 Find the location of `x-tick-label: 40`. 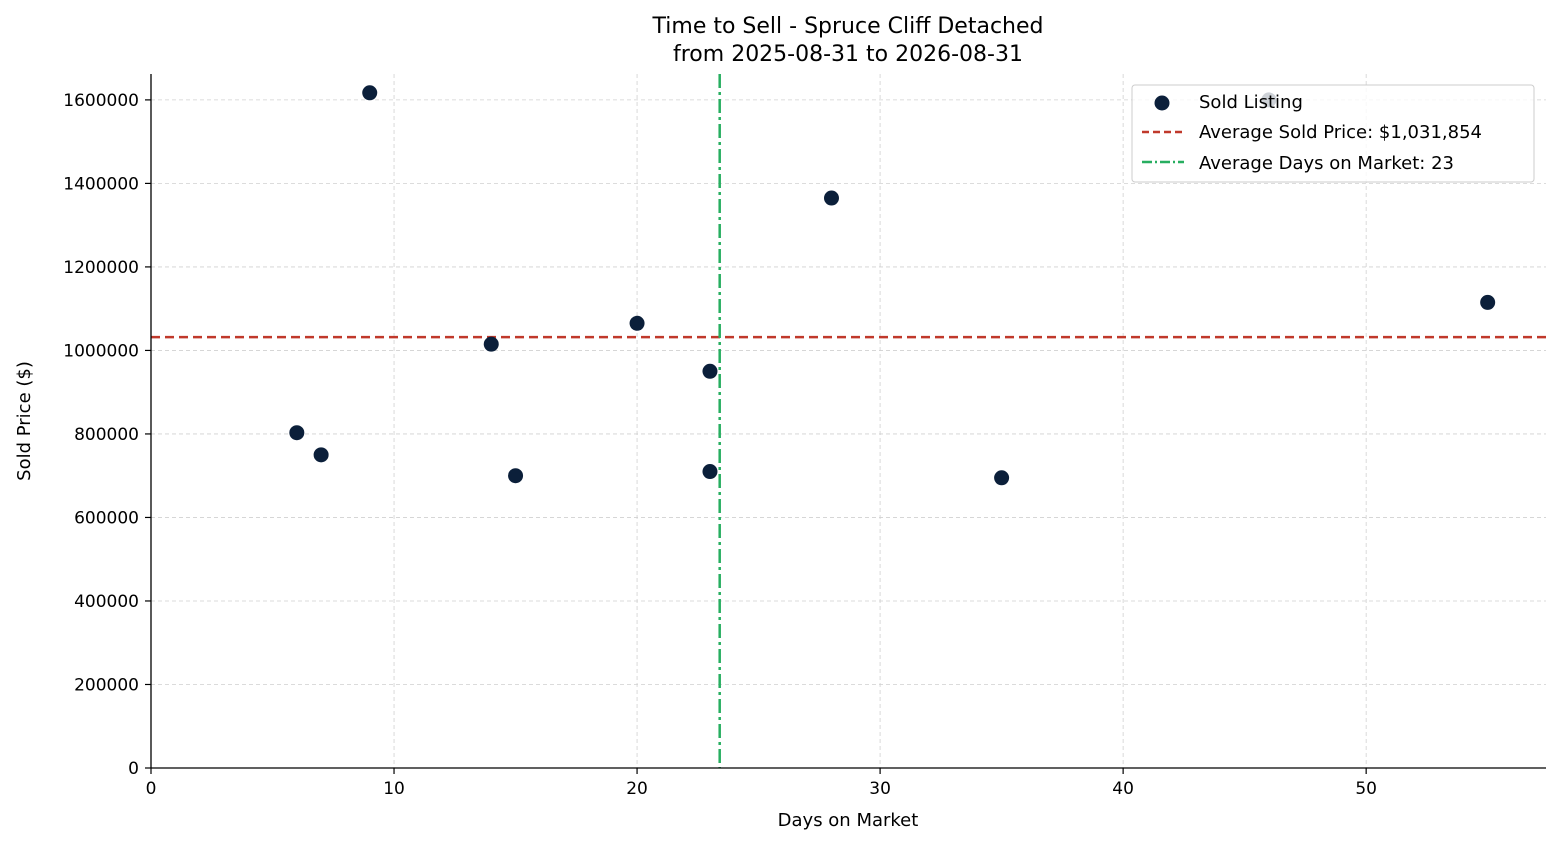

x-tick-label: 40 is located at coordinates (1123, 789).